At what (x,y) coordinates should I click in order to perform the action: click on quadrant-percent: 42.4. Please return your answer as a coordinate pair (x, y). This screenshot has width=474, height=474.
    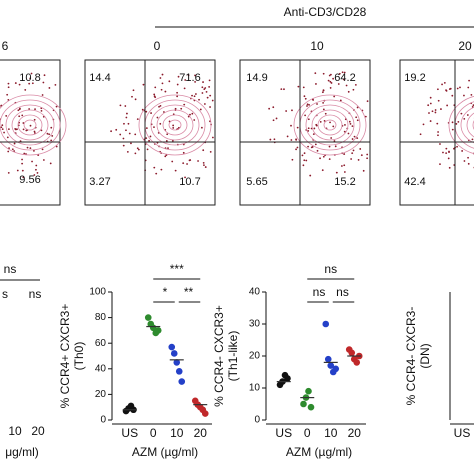
    Looking at the image, I should click on (414, 182).